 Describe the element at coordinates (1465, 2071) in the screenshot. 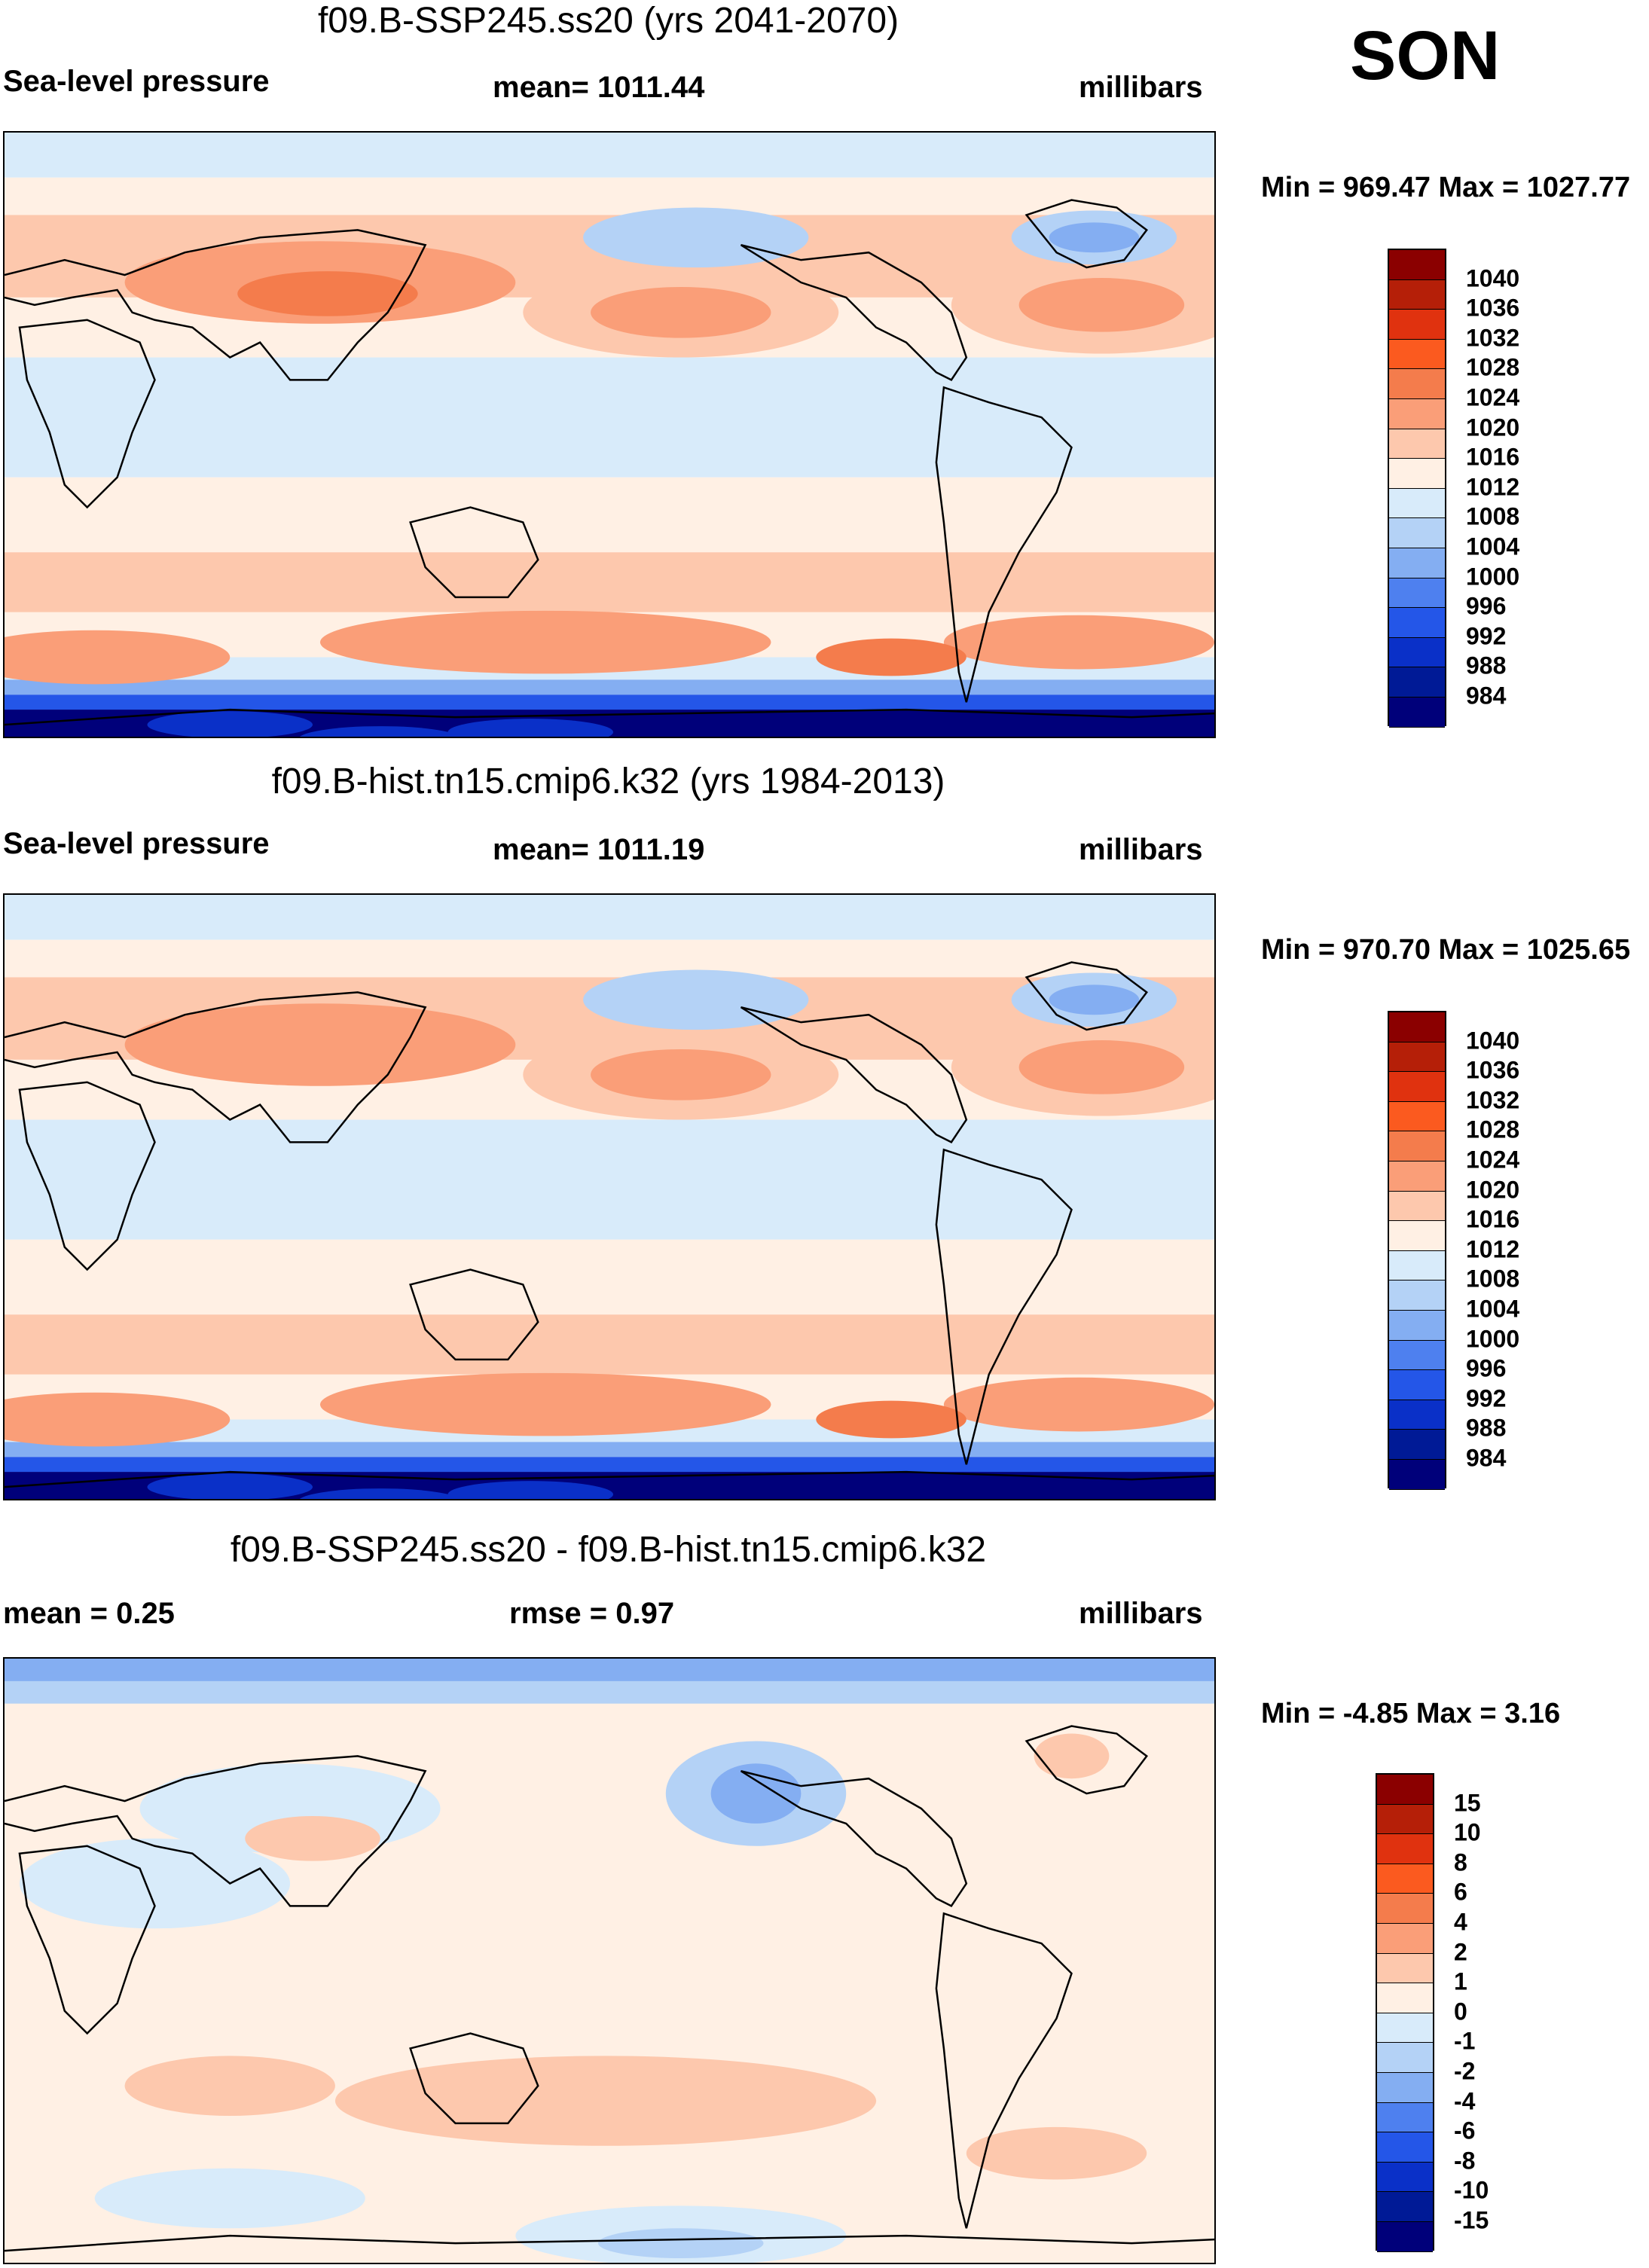

I see `colorbar-tick-label: -2` at that location.